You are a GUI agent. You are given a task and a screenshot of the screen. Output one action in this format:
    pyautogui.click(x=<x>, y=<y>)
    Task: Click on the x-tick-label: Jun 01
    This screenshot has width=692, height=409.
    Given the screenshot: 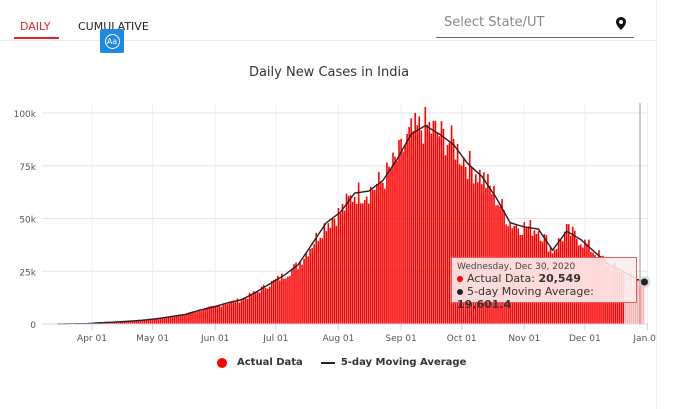 What is the action you would take?
    pyautogui.click(x=214, y=339)
    